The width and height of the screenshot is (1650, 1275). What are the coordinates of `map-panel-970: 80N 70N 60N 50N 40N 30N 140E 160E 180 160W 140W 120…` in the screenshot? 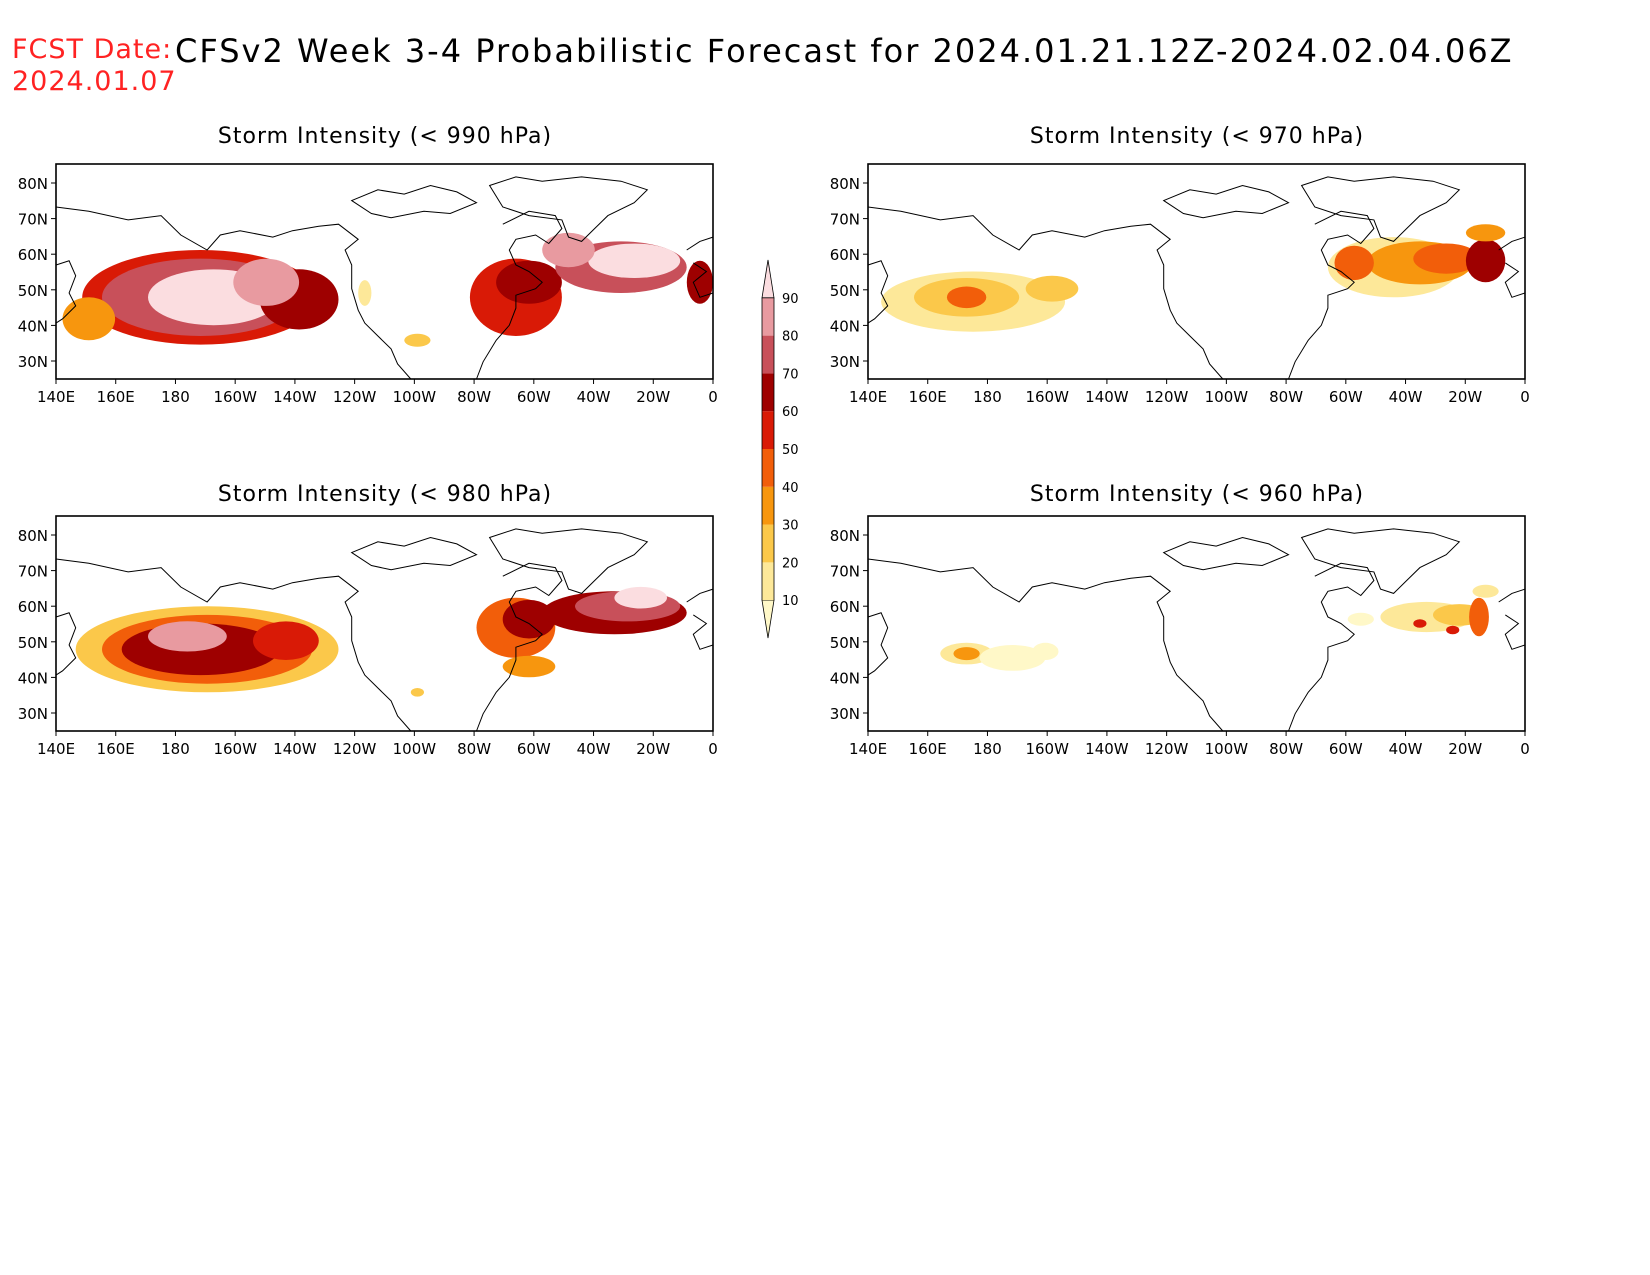 It's located at (1180, 284).